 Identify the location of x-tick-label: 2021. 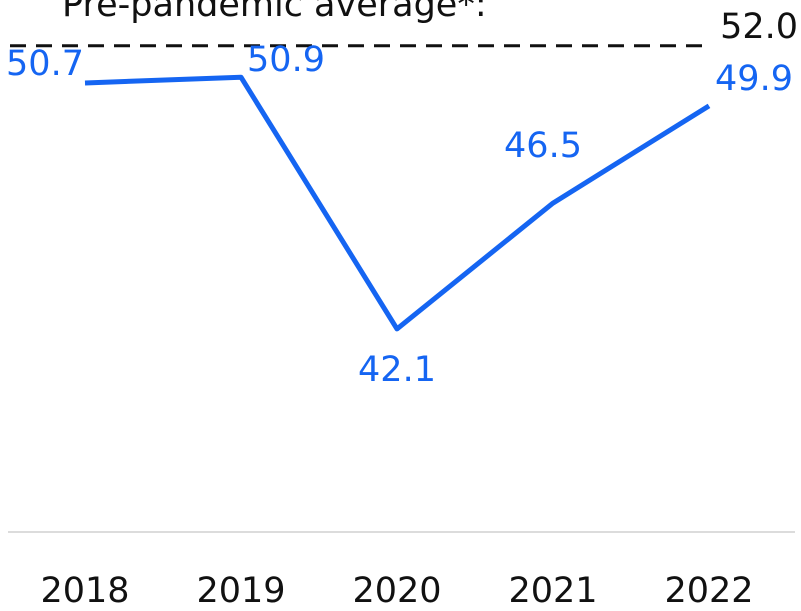
(552, 591).